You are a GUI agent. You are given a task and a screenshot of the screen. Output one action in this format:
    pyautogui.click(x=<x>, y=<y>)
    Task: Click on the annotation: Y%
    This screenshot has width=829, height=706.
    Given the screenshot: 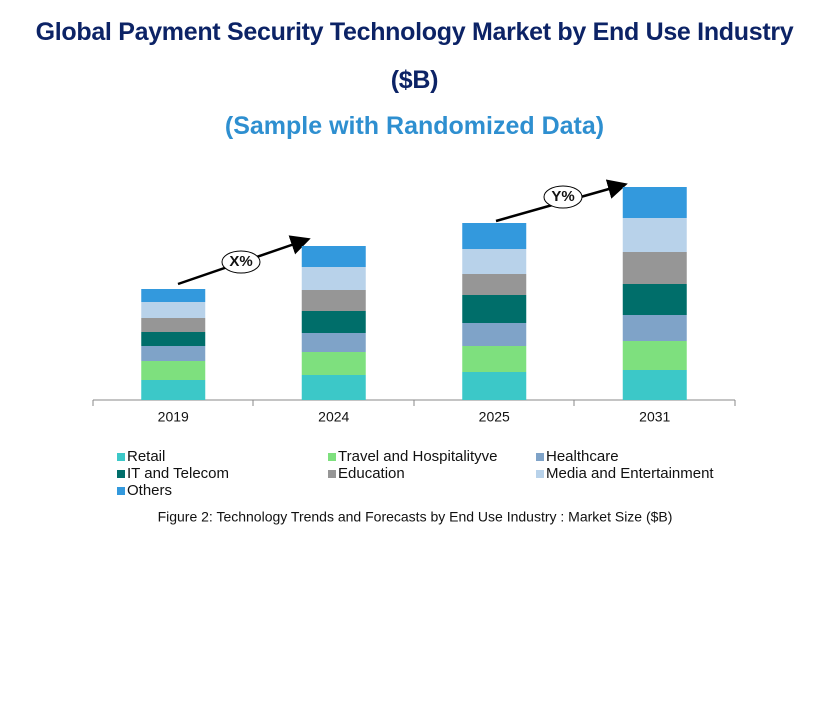 What is the action you would take?
    pyautogui.click(x=562, y=196)
    